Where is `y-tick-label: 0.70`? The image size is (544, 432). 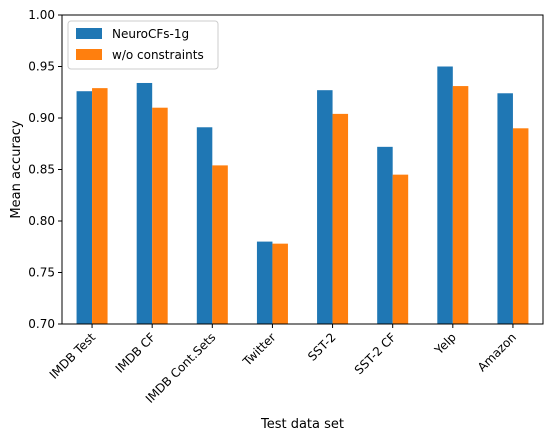 y-tick-label: 0.70 is located at coordinates (41, 324).